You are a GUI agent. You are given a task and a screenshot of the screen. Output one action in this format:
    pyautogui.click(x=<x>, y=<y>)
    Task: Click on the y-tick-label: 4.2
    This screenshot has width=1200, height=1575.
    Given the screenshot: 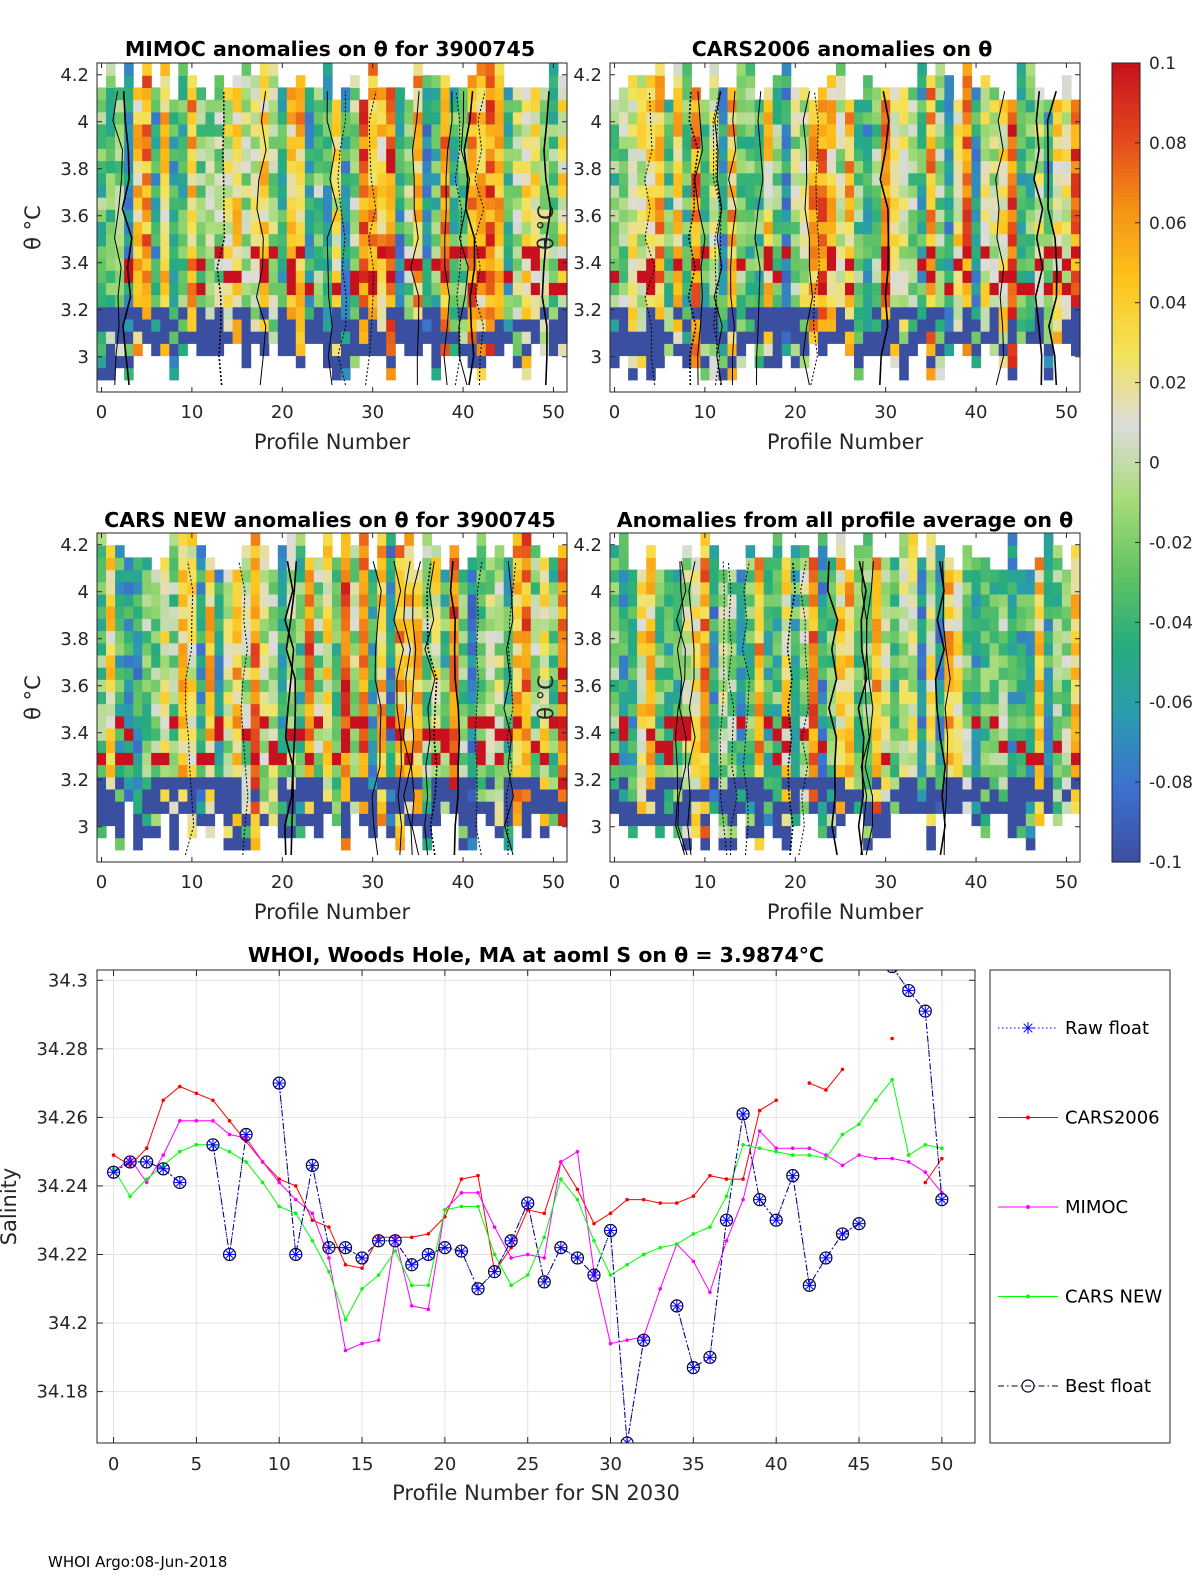 What is the action you would take?
    pyautogui.click(x=74, y=545)
    